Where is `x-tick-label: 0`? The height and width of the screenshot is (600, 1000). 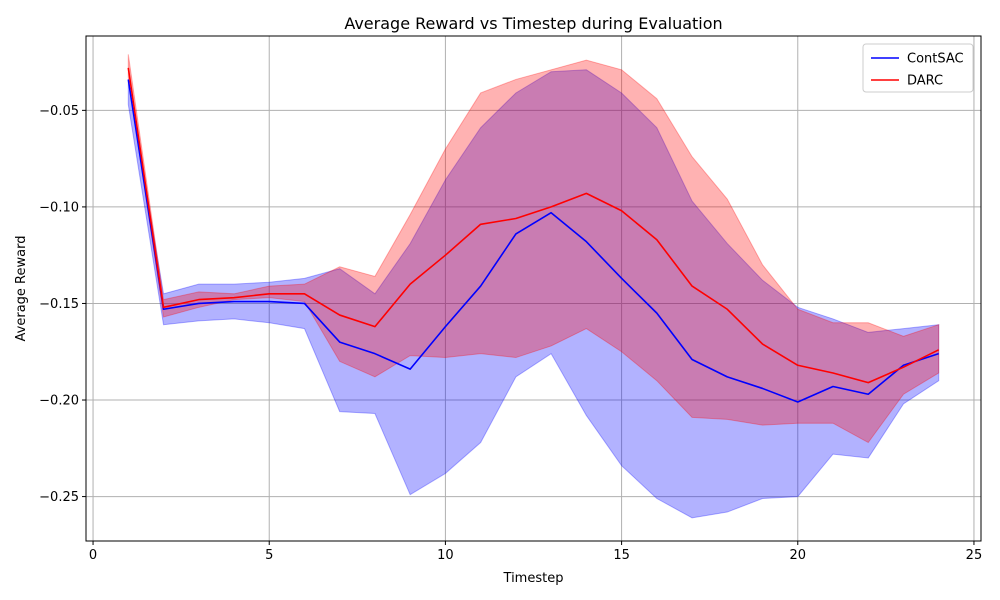
x-tick-label: 0 is located at coordinates (93, 555).